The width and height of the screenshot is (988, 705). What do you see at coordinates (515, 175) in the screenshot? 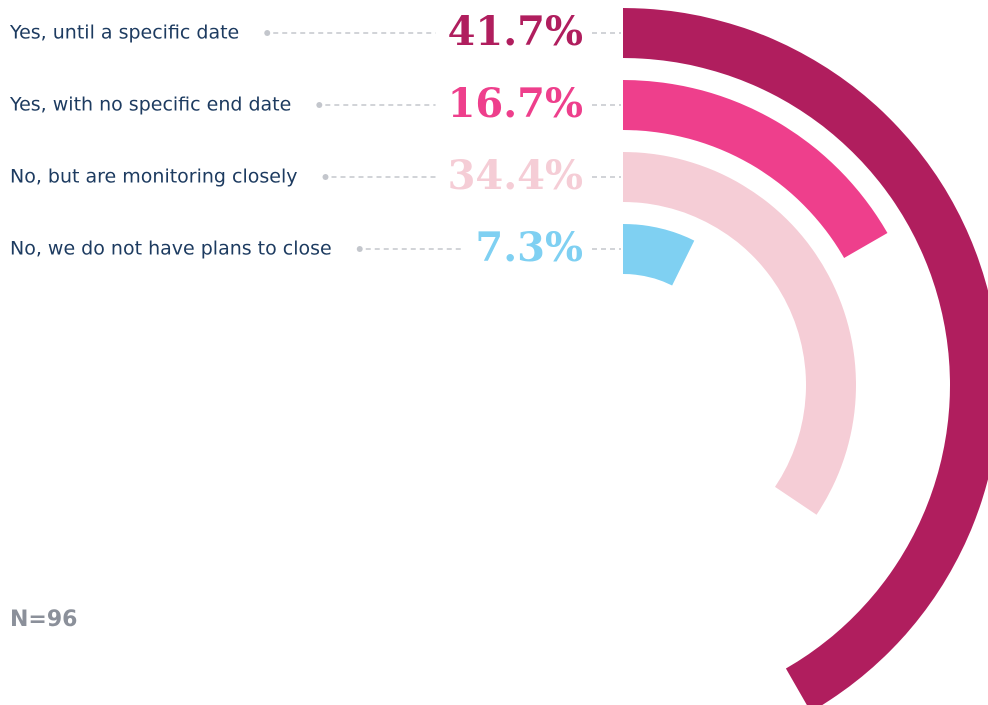
I see `value-label: 34.4%` at bounding box center [515, 175].